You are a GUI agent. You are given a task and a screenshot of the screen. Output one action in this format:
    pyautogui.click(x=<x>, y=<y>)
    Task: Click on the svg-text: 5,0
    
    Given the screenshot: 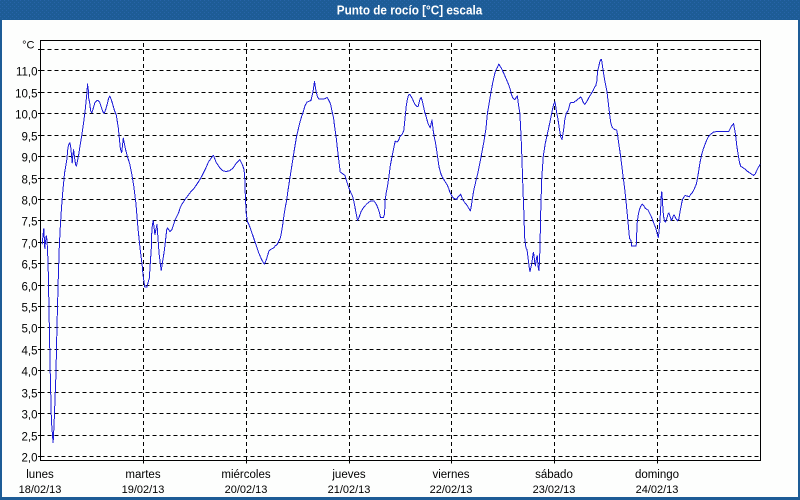 What is the action you would take?
    pyautogui.click(x=30, y=330)
    